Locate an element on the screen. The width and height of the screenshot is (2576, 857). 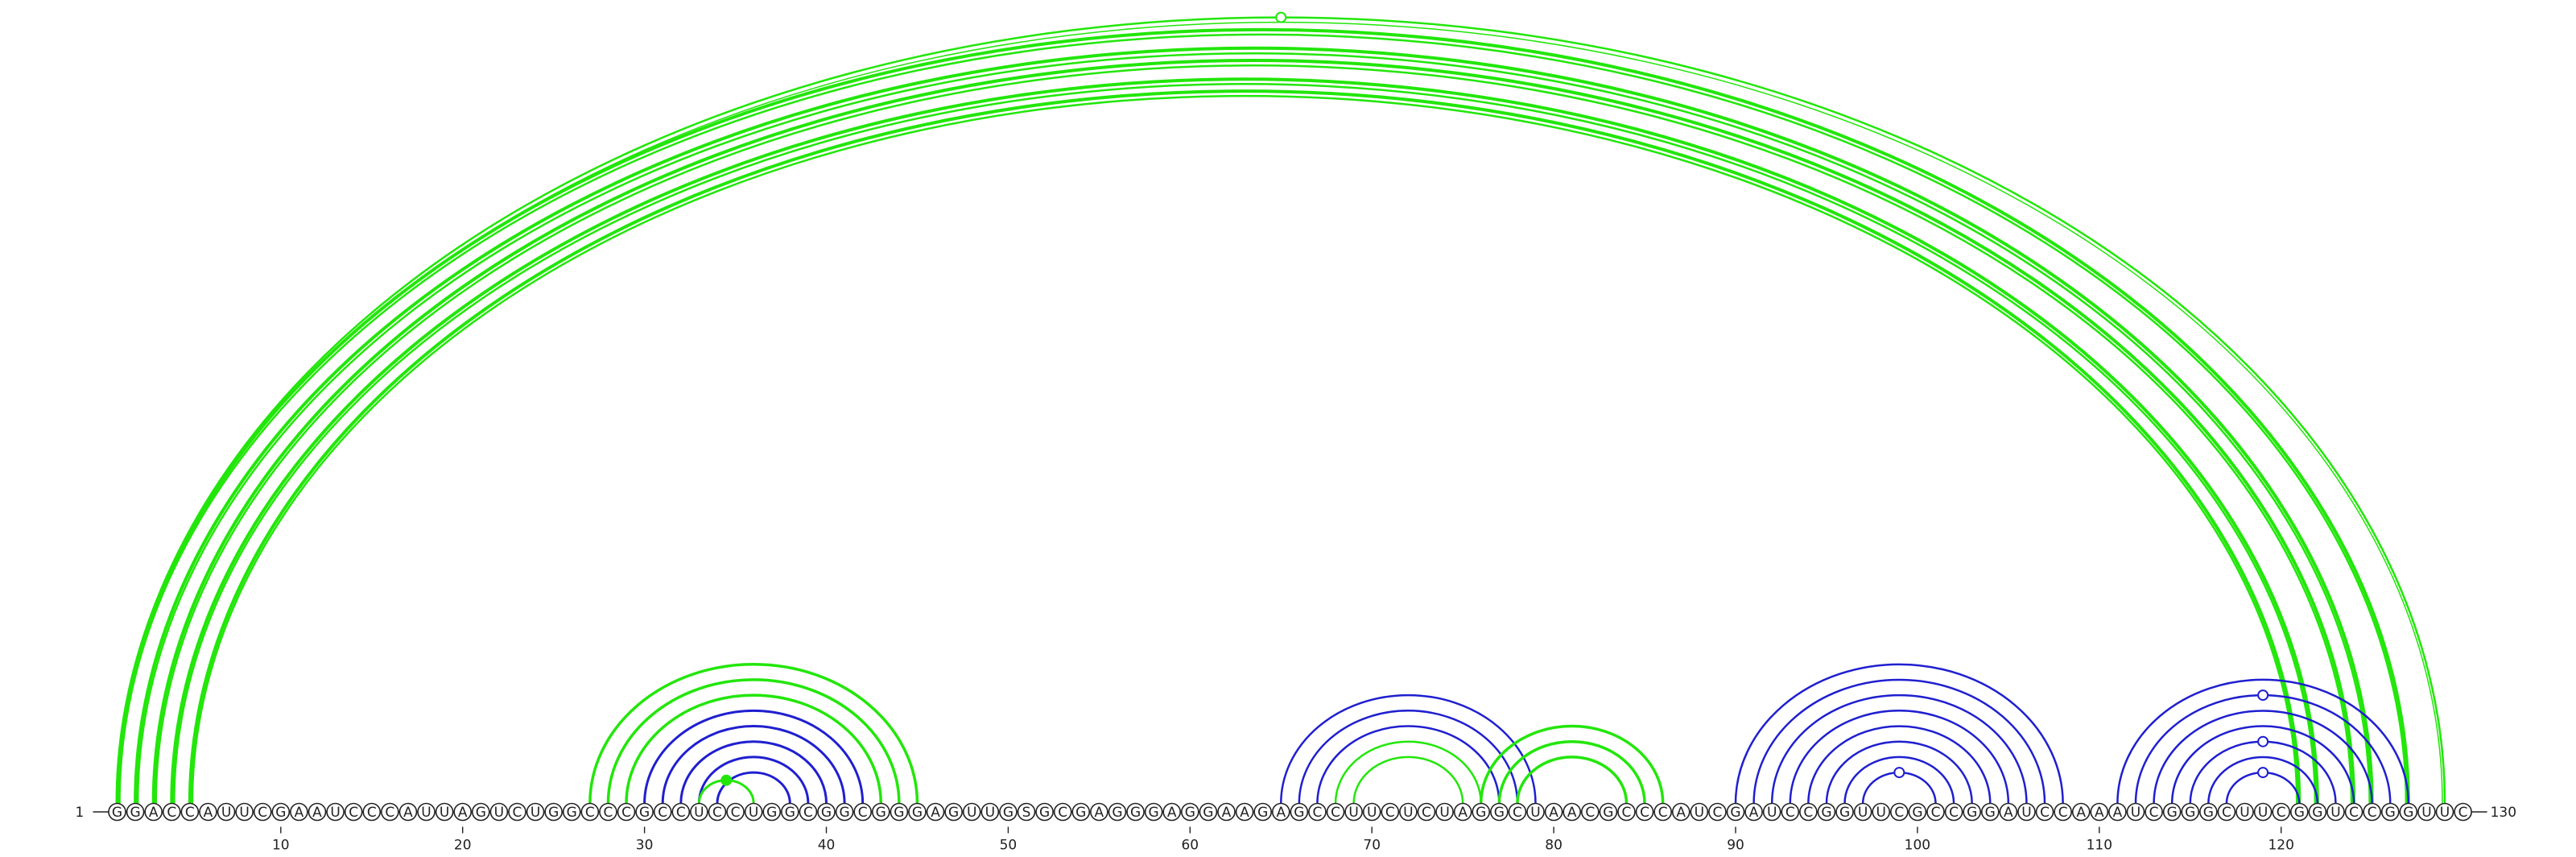
nucleotide-label-22: U is located at coordinates (499, 813).